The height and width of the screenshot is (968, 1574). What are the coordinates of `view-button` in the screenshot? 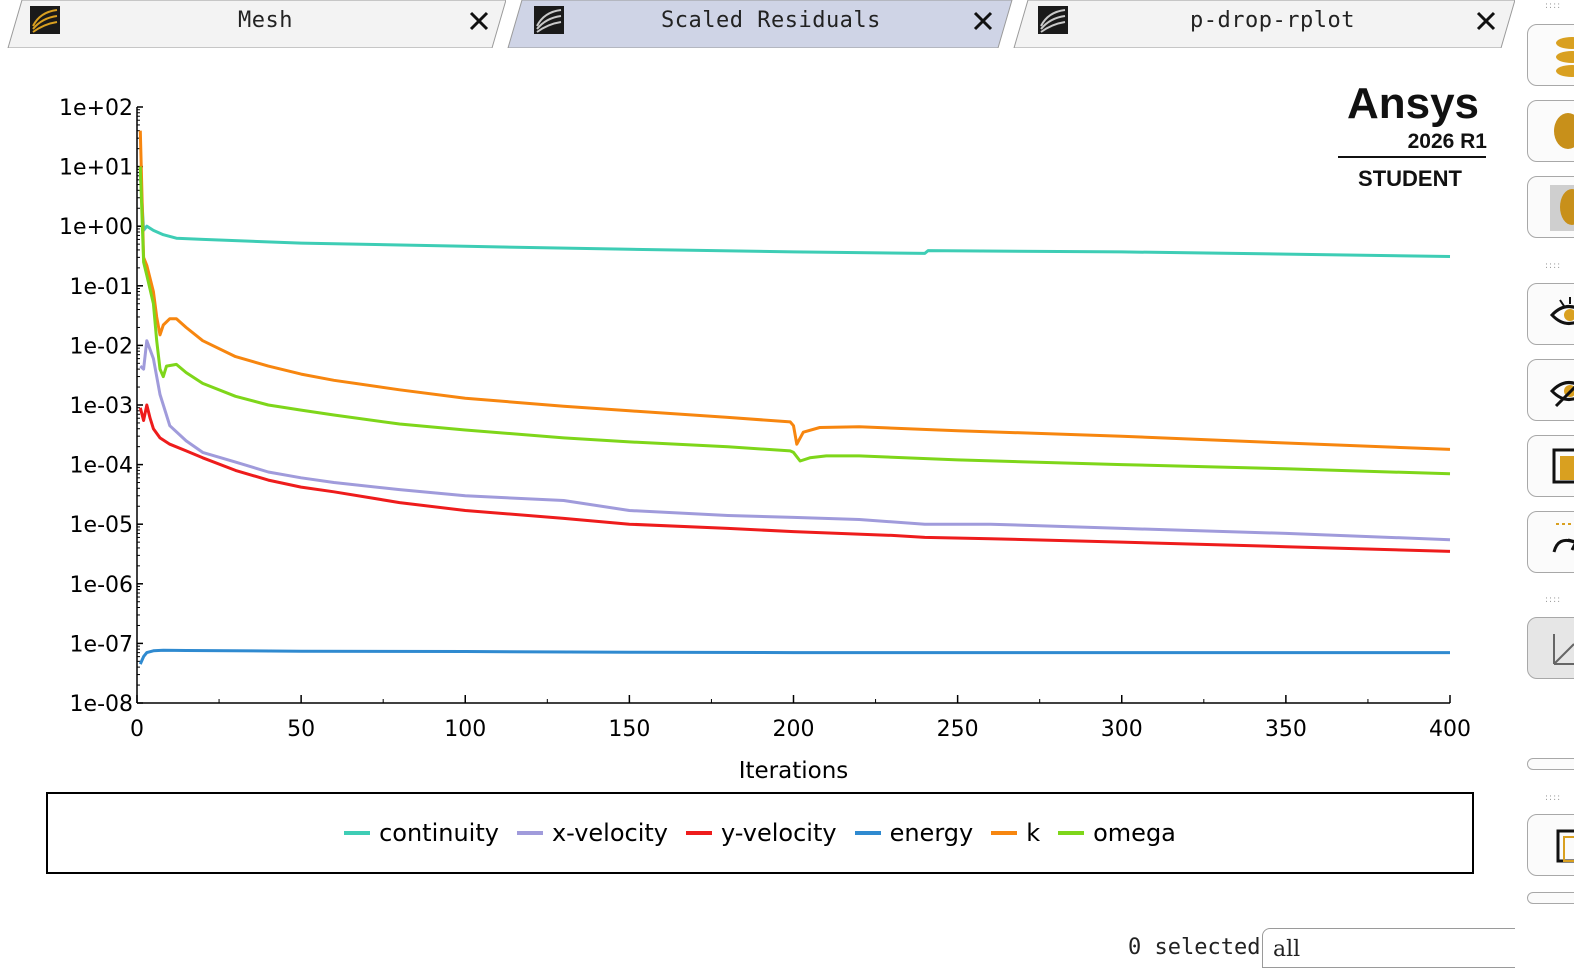 It's located at (1550, 314).